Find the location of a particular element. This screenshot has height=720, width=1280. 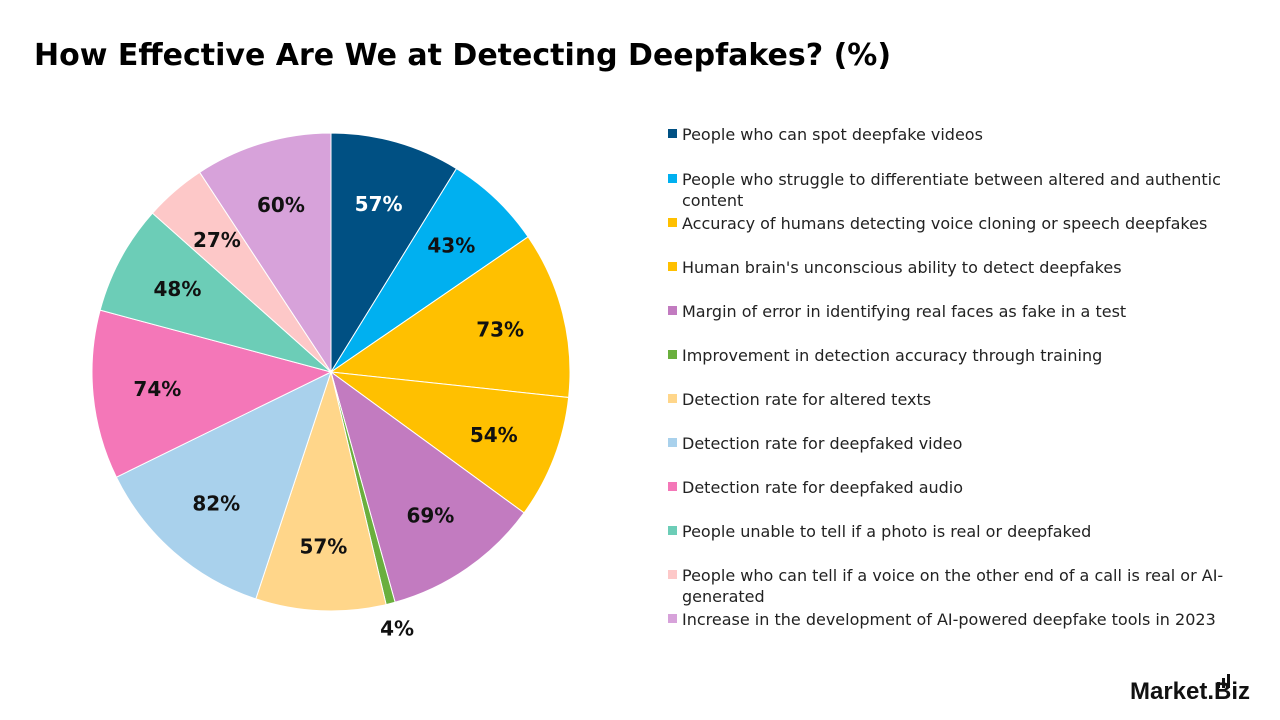

legend-label: Detection rate for altered texts is located at coordinates (807, 399).